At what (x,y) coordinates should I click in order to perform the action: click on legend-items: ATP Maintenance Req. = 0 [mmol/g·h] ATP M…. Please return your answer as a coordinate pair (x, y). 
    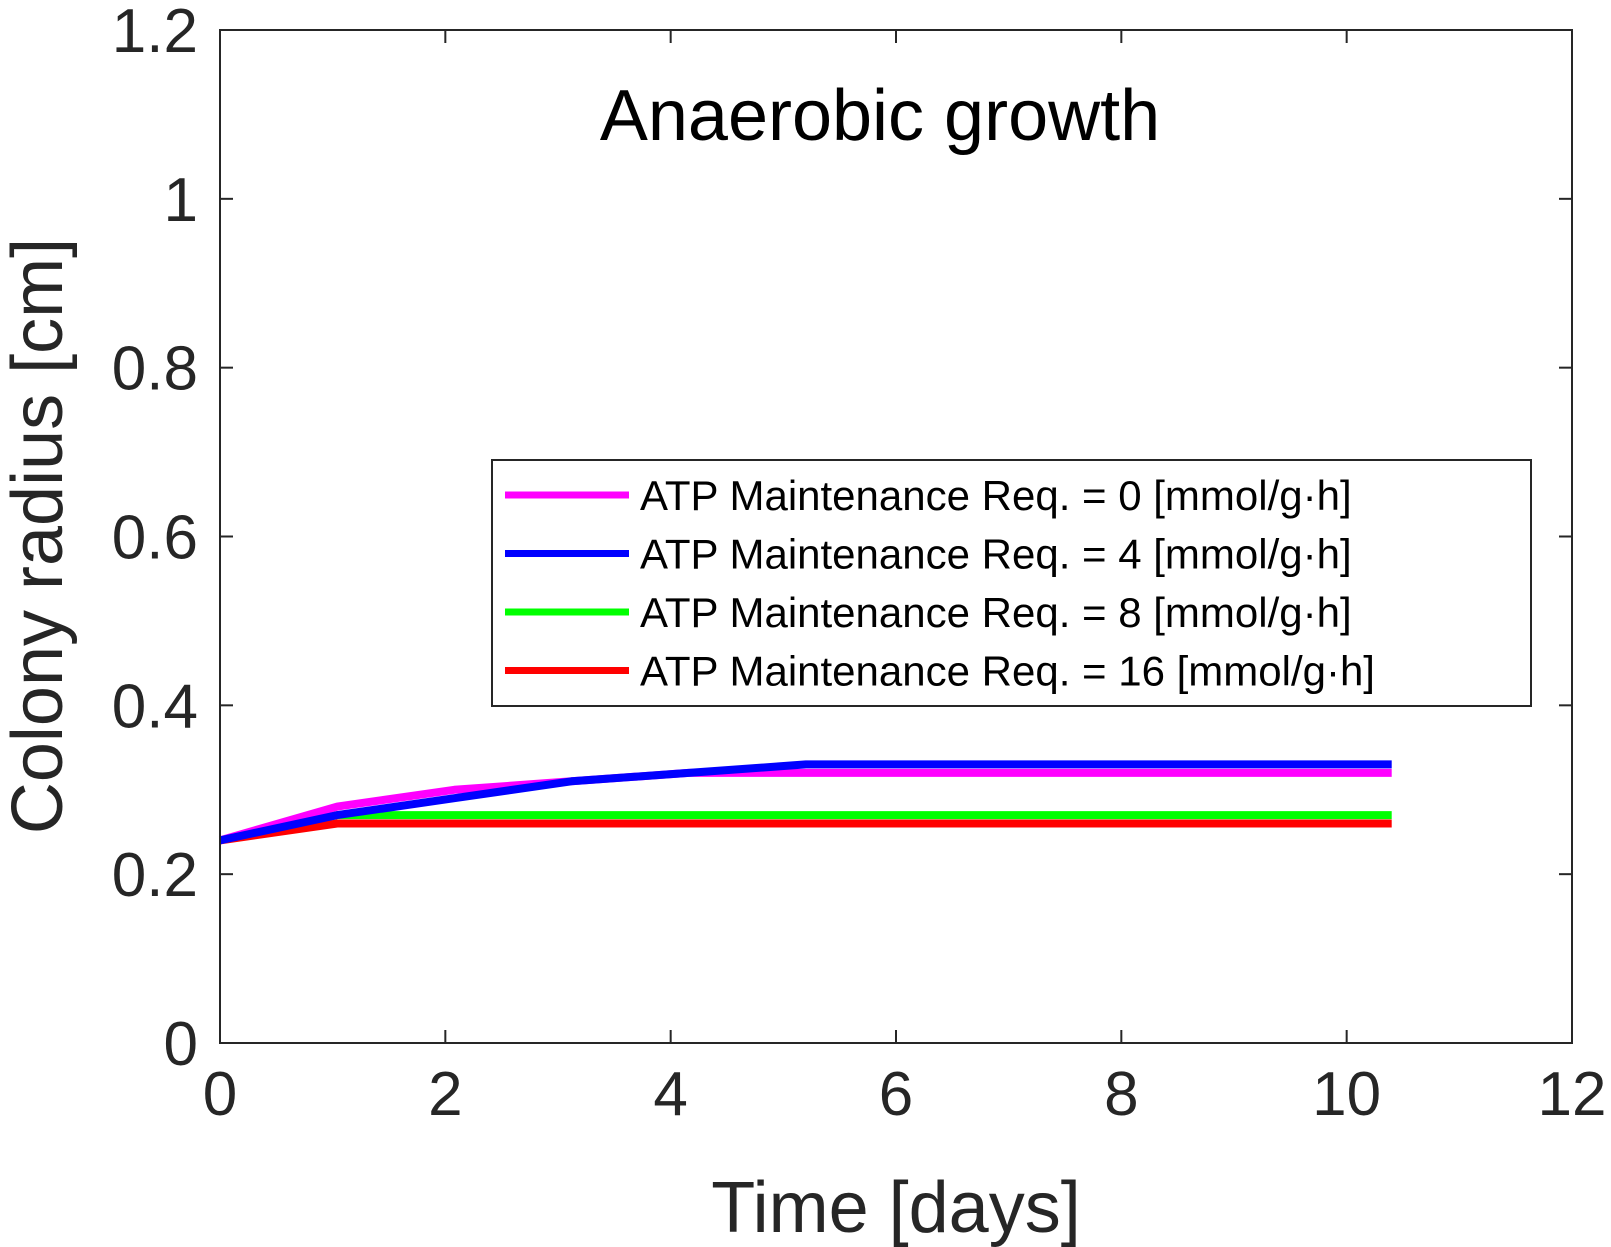
    Looking at the image, I should click on (940, 583).